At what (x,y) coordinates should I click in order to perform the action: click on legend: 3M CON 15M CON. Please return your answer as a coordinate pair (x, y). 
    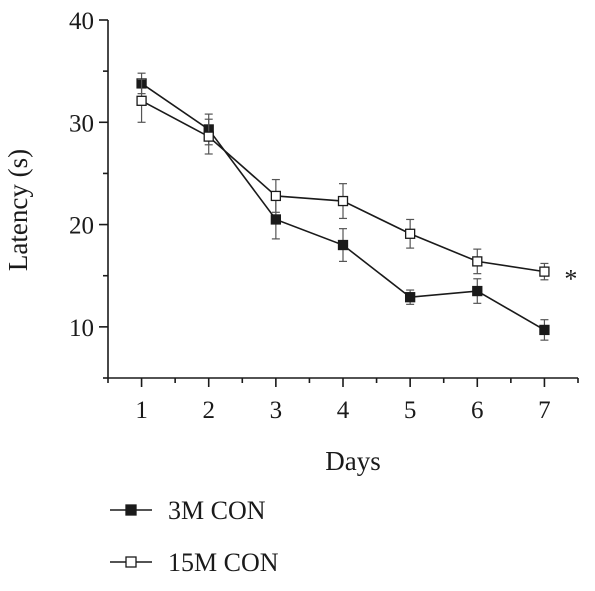
    Looking at the image, I should click on (194, 536).